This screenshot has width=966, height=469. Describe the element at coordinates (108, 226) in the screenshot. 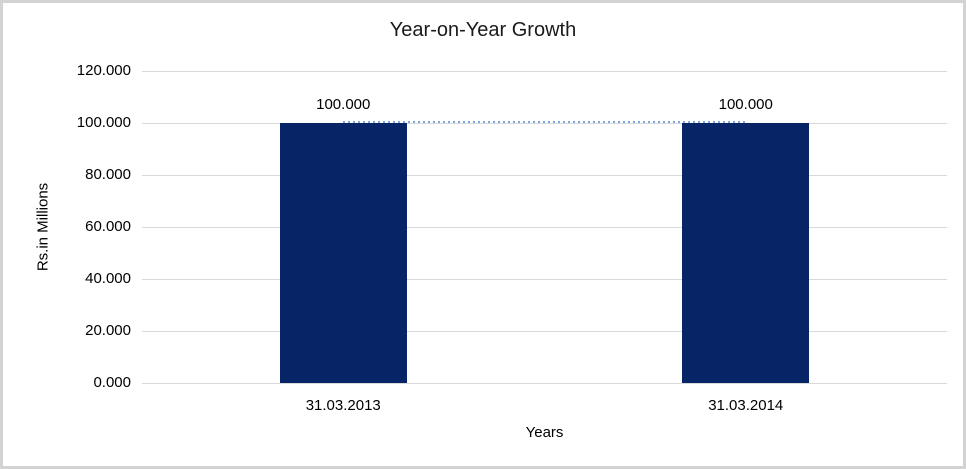

I see `y-axis-tick-label: 60.000` at that location.